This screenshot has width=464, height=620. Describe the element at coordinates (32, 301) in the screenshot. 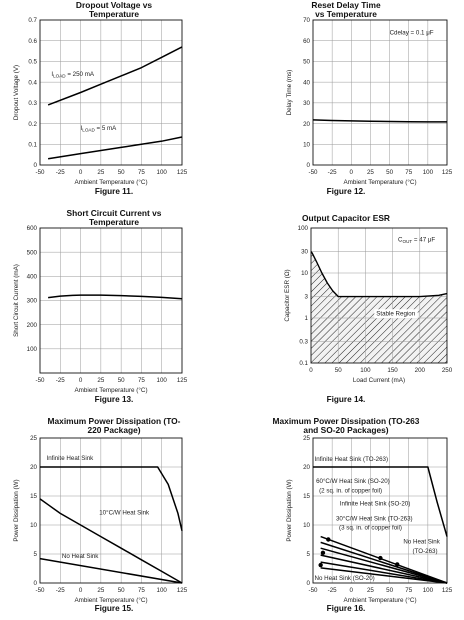

I see `y-tick-label: 300` at that location.